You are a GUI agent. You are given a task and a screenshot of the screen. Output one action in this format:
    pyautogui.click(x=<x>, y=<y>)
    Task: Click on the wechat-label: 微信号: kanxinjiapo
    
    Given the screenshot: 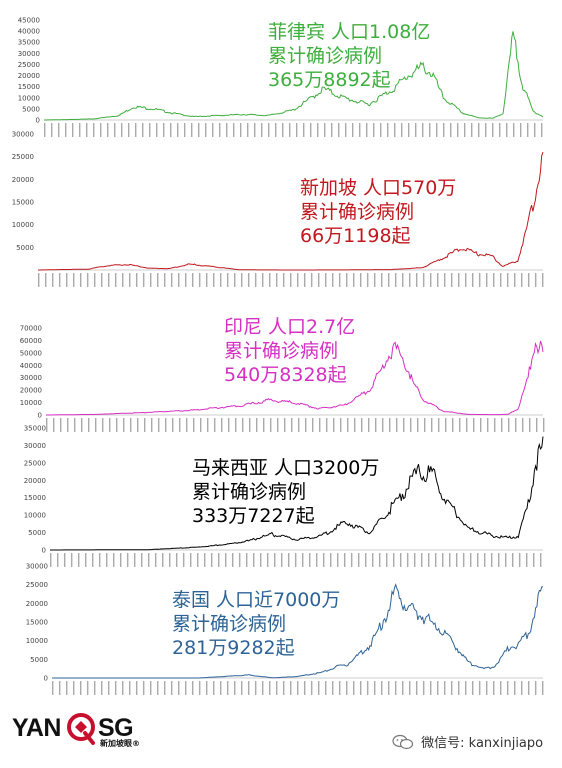 What is the action you would take?
    pyautogui.click(x=482, y=743)
    